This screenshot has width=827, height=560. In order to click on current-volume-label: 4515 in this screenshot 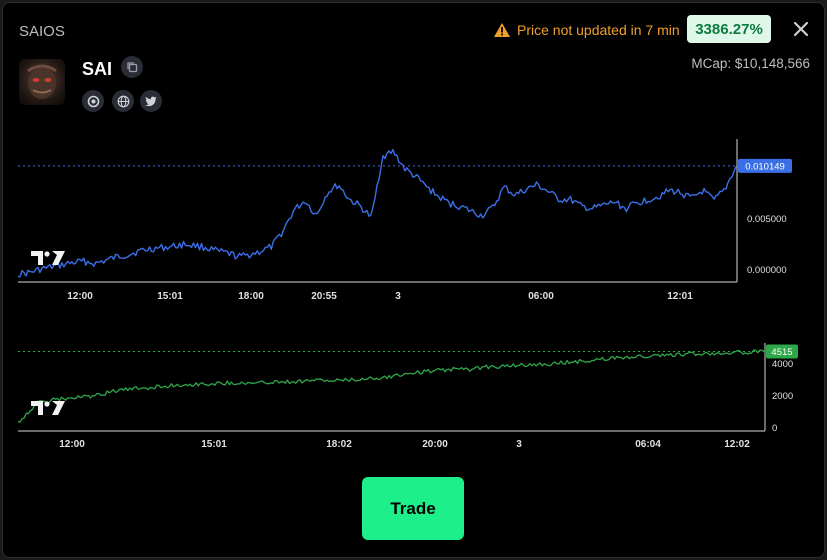, I will do `click(781, 352)`.